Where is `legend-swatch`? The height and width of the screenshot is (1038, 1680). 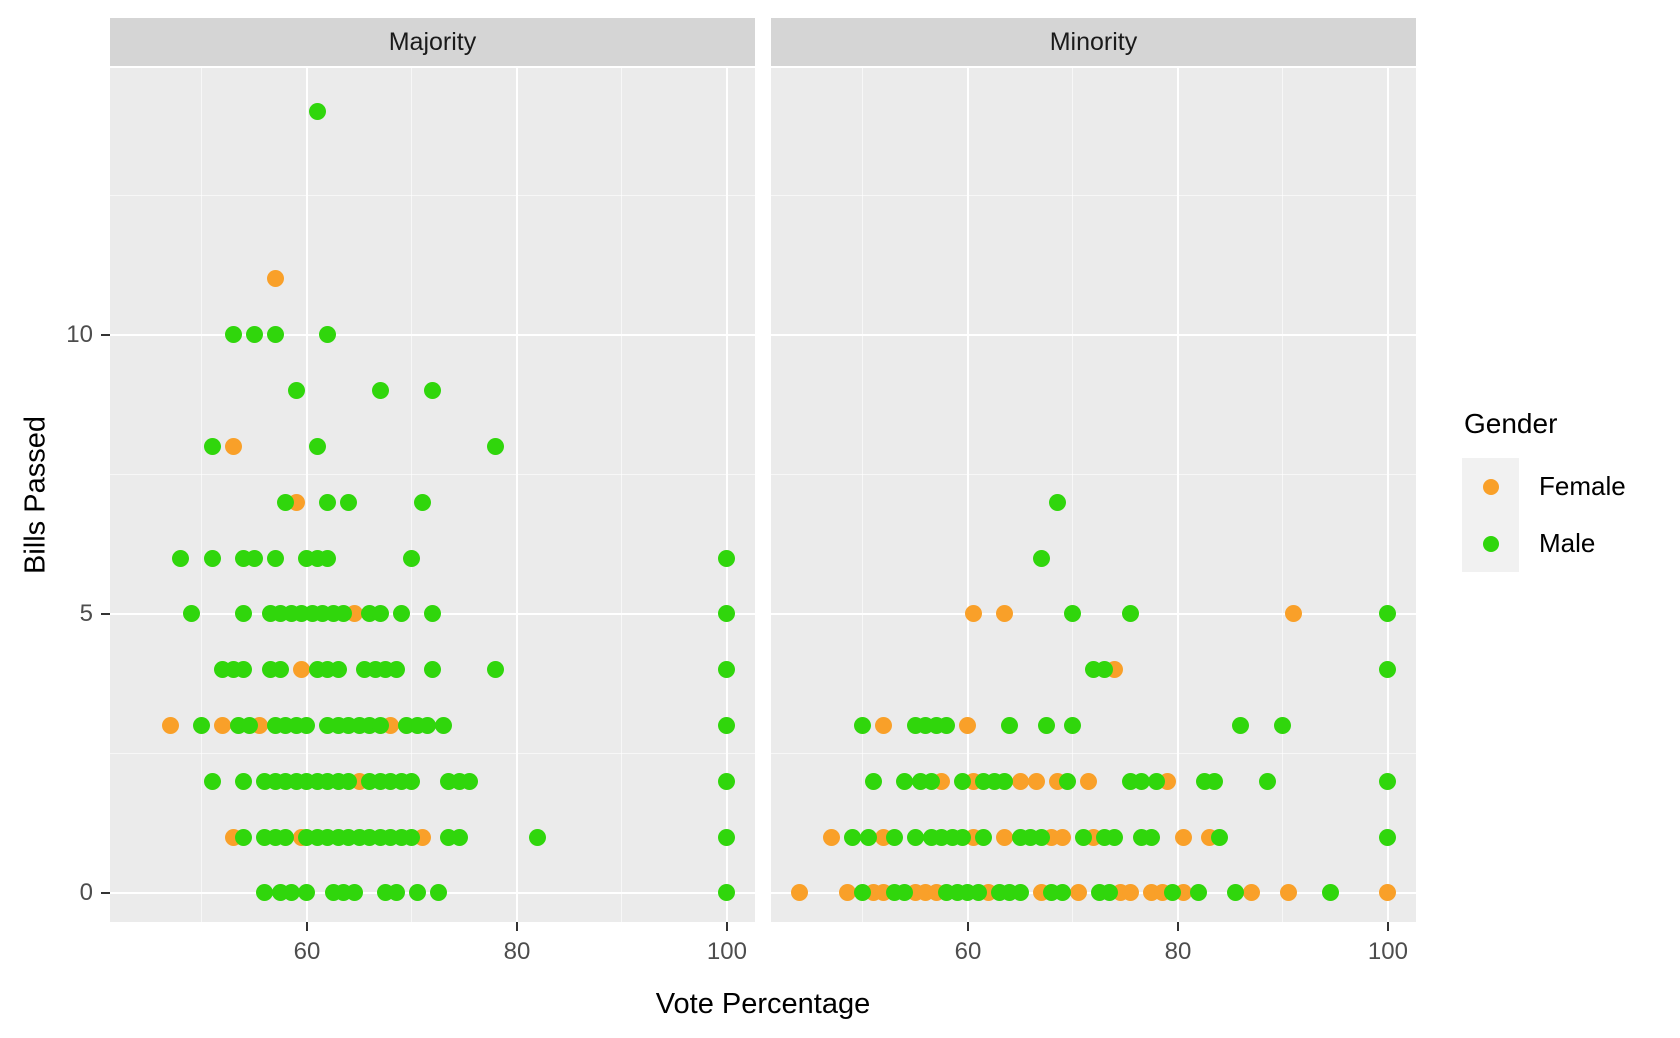
legend-swatch is located at coordinates (1490, 543).